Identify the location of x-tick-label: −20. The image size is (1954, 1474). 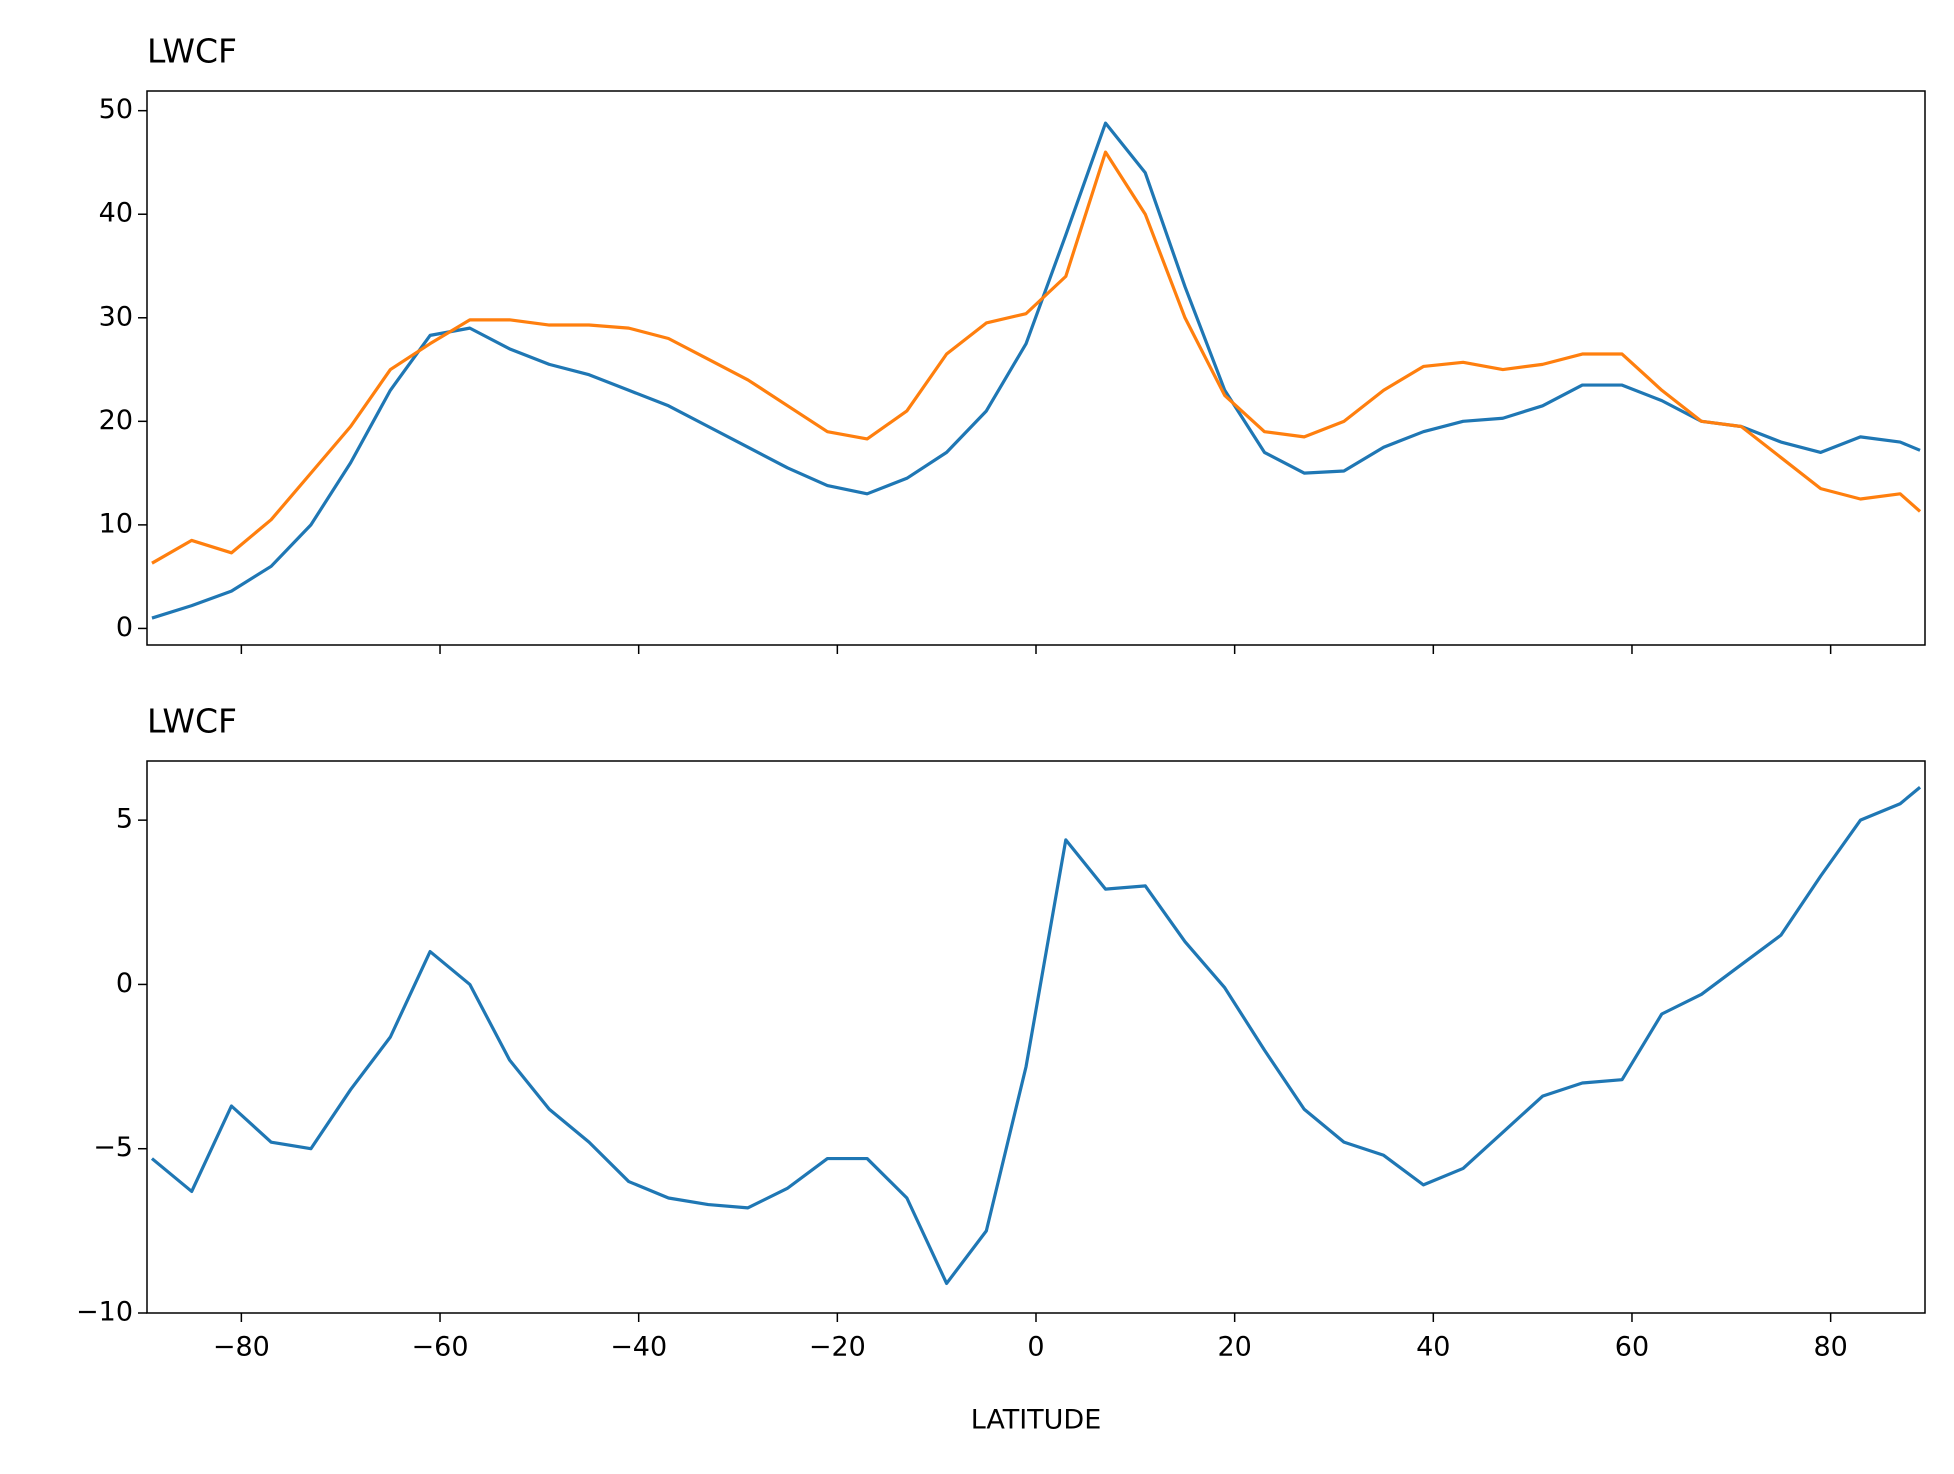
(837, 1347).